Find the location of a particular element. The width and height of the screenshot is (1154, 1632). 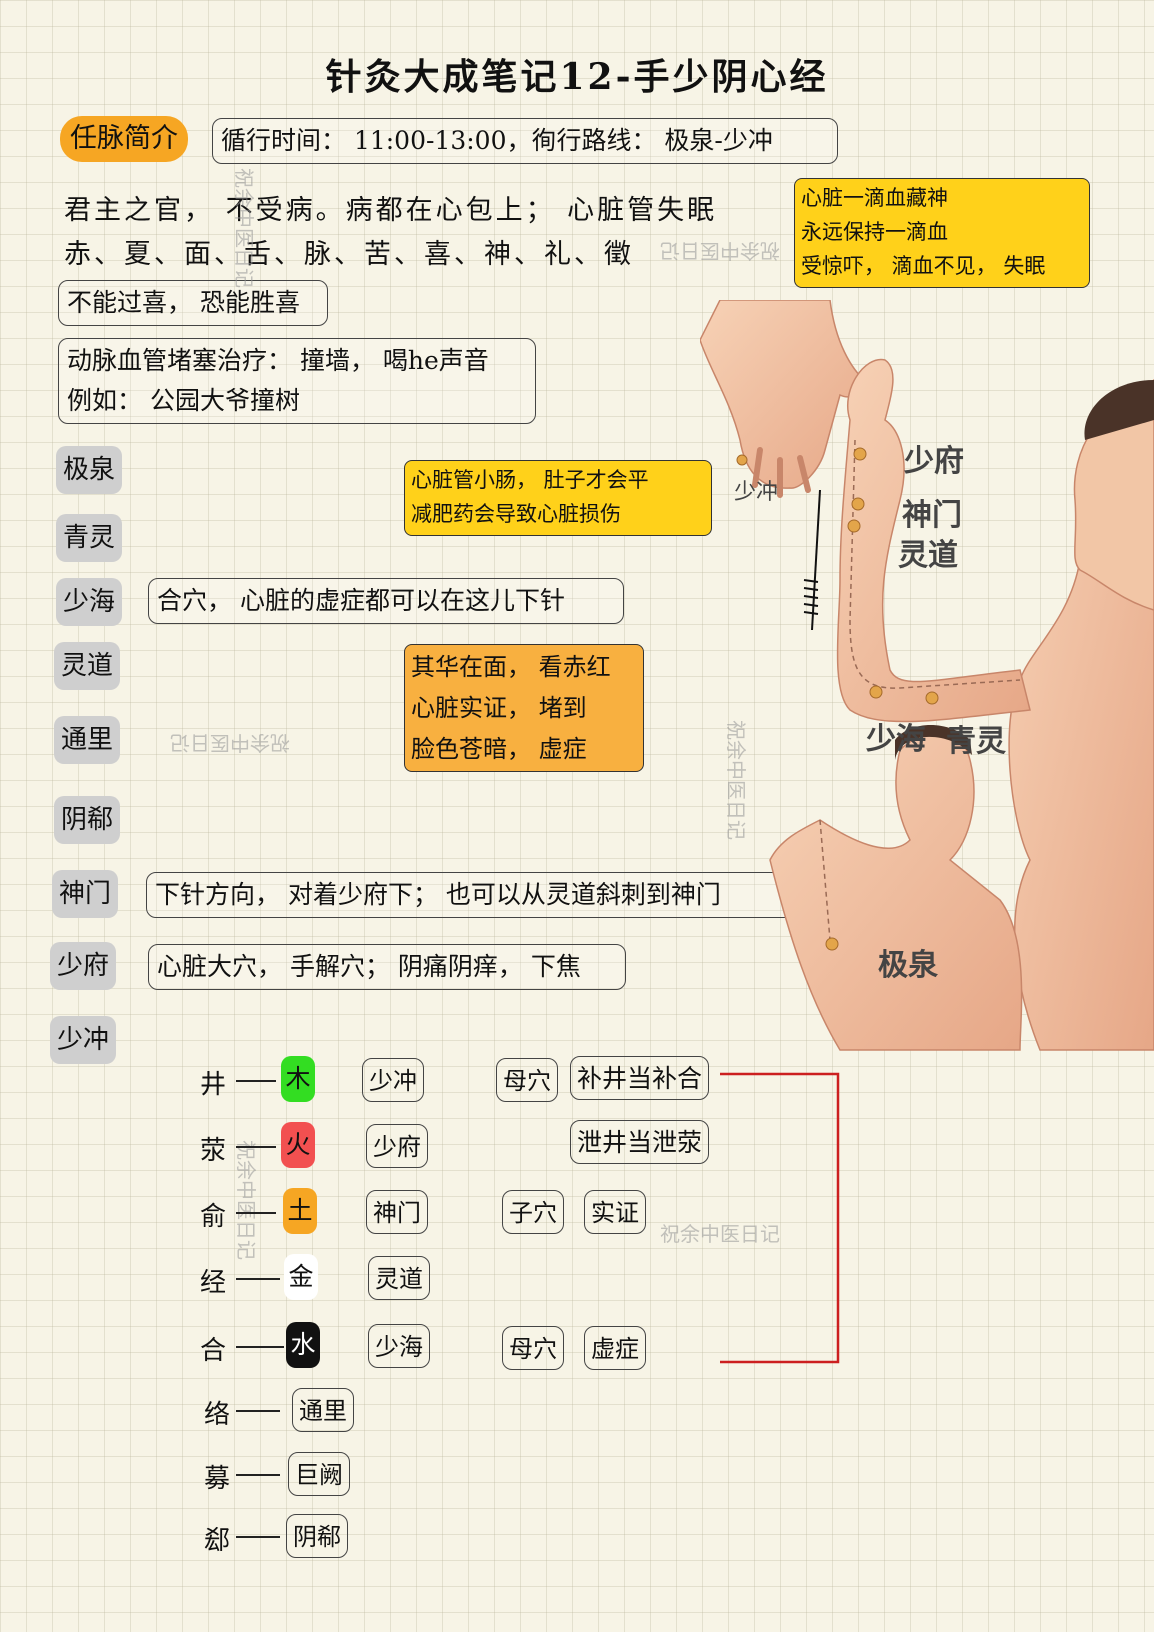

second-figure-shape is located at coordinates (896, 891).